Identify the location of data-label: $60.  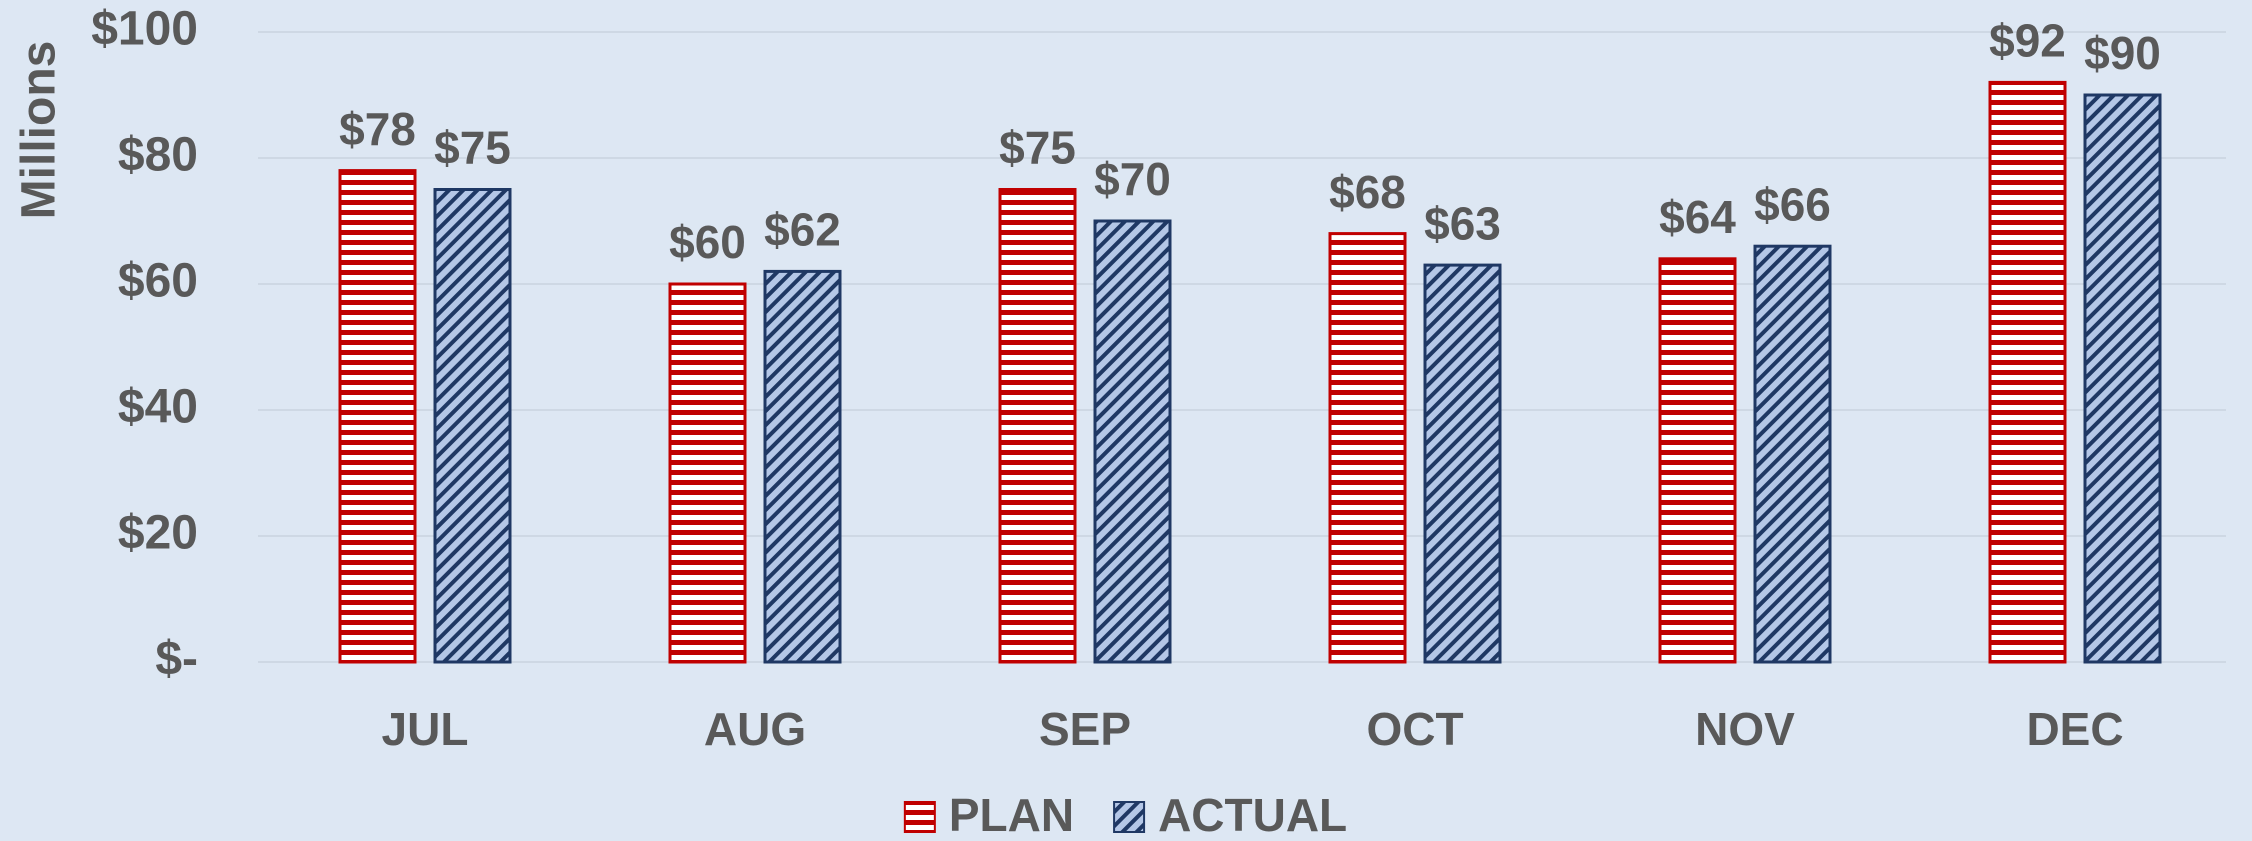
(707, 242).